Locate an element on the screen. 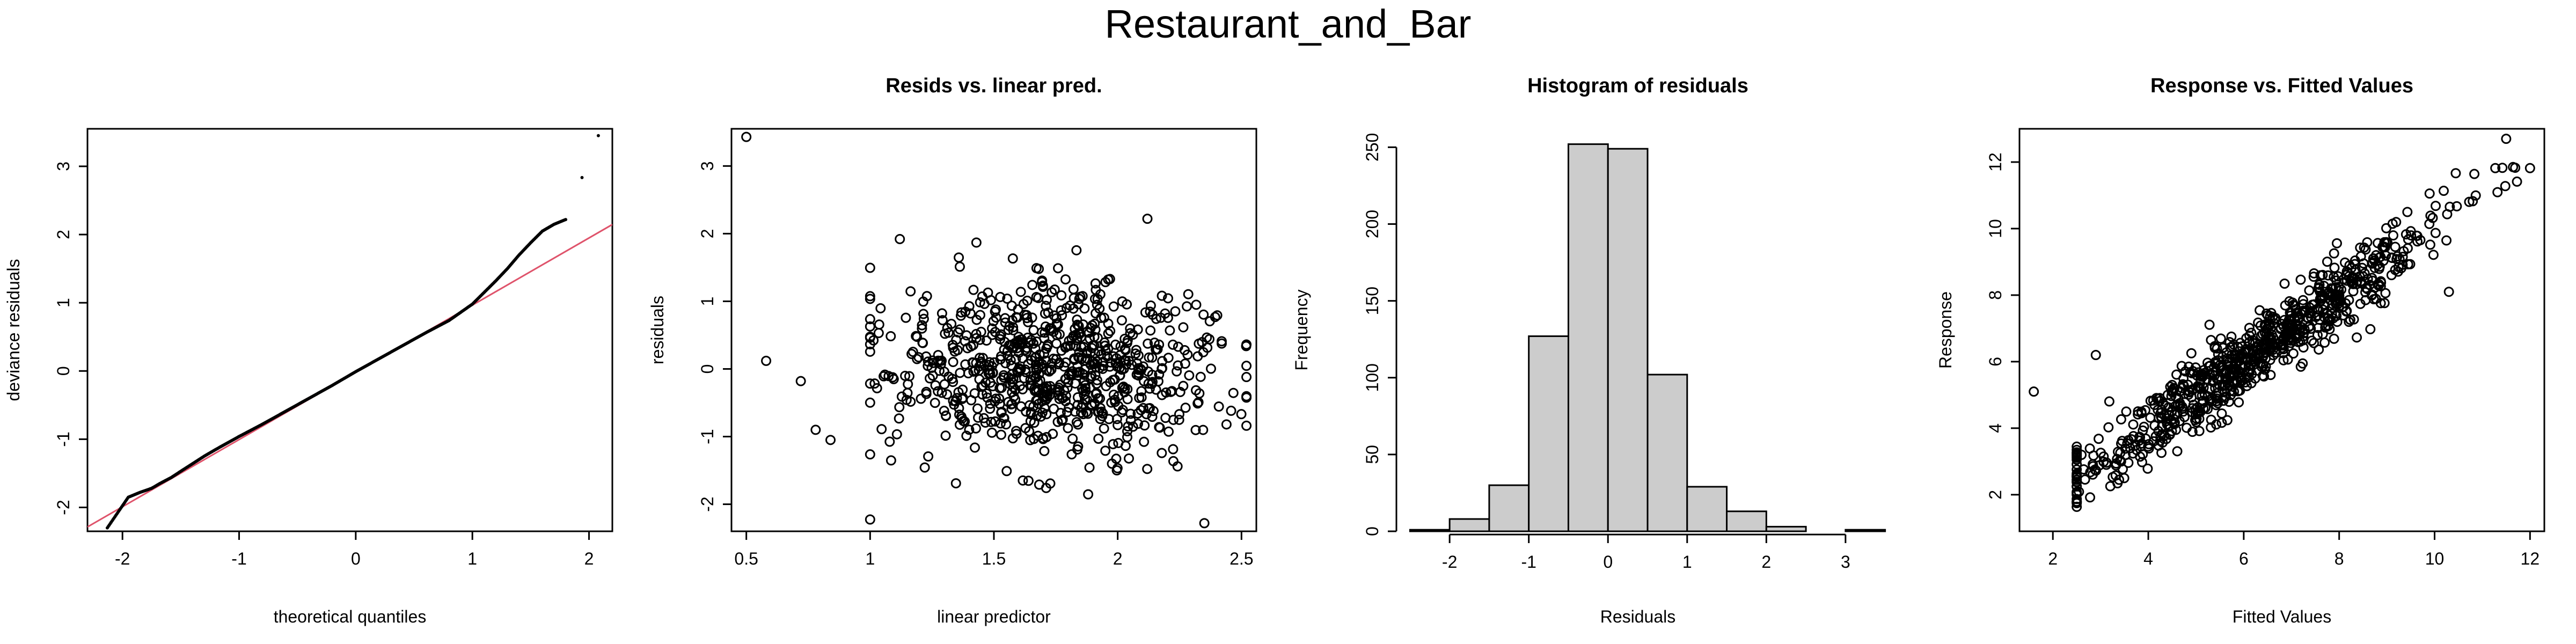 The width and height of the screenshot is (2576, 644). histogram-x-tick-label: -1 is located at coordinates (1528, 562).